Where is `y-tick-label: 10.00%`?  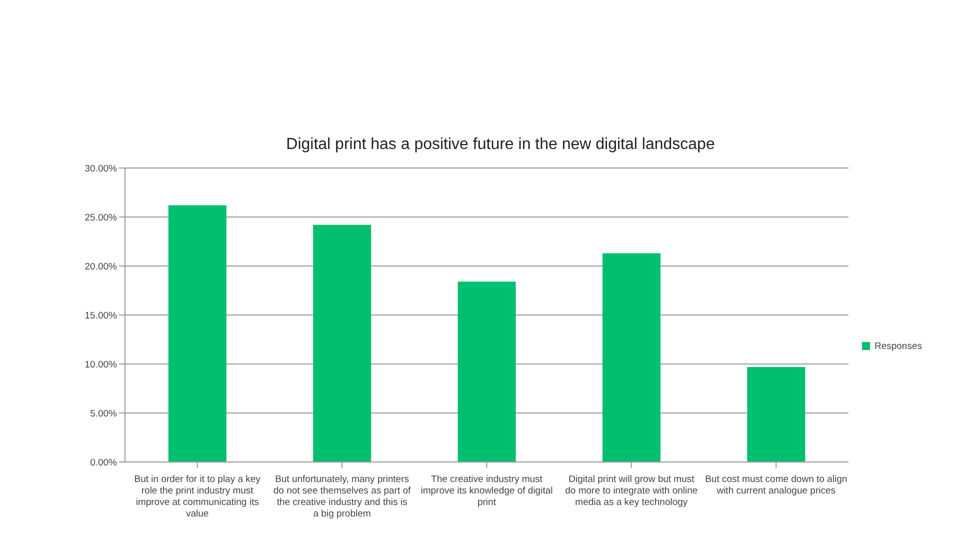
y-tick-label: 10.00% is located at coordinates (101, 364).